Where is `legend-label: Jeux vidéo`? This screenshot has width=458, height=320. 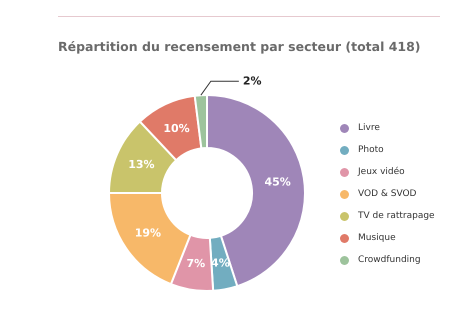 legend-label: Jeux vidéo is located at coordinates (381, 172).